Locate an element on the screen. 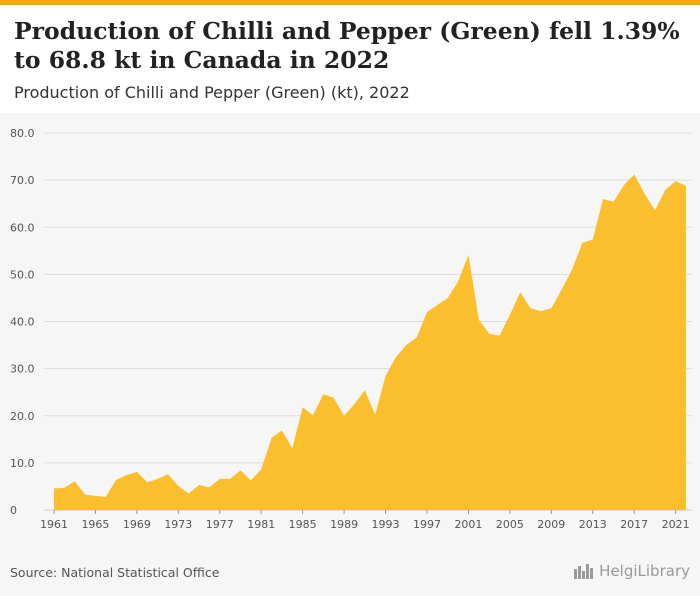 The height and width of the screenshot is (596, 700). x-tick-label: 1997 is located at coordinates (427, 524).